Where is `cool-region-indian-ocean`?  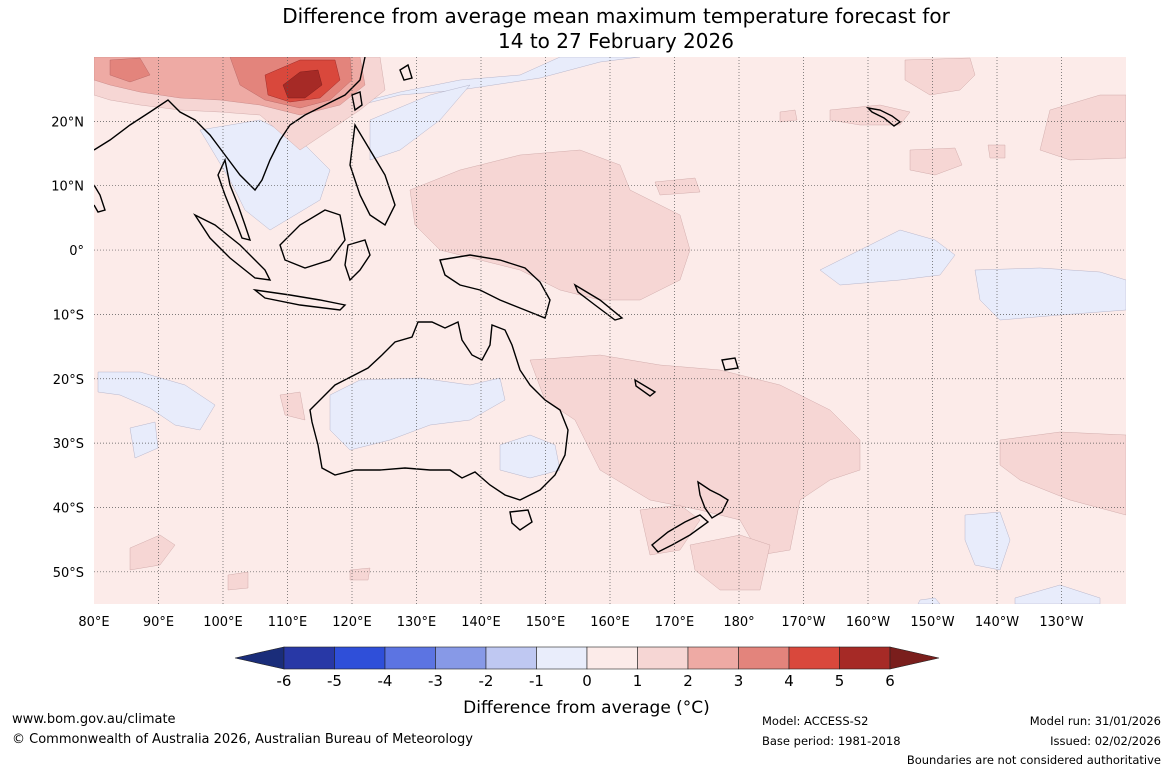
cool-region-indian-ocean is located at coordinates (156, 401).